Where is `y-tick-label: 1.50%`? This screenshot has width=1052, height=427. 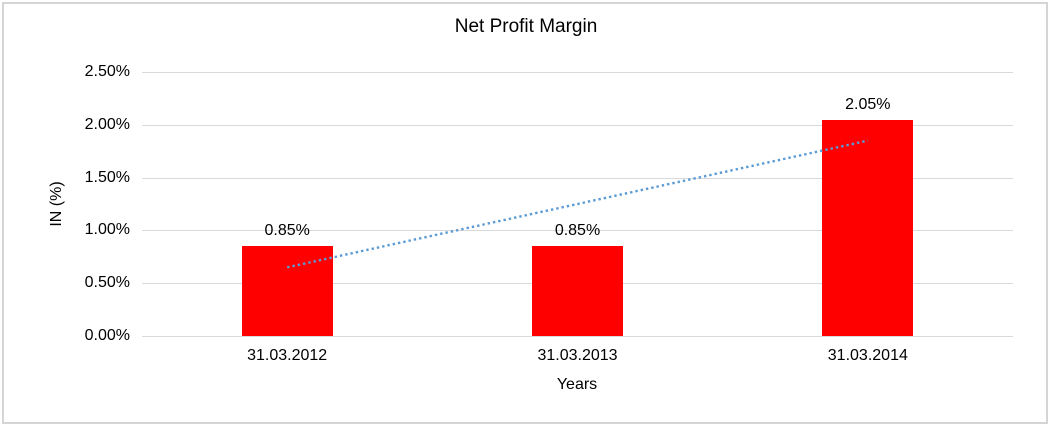 y-tick-label: 1.50% is located at coordinates (107, 177).